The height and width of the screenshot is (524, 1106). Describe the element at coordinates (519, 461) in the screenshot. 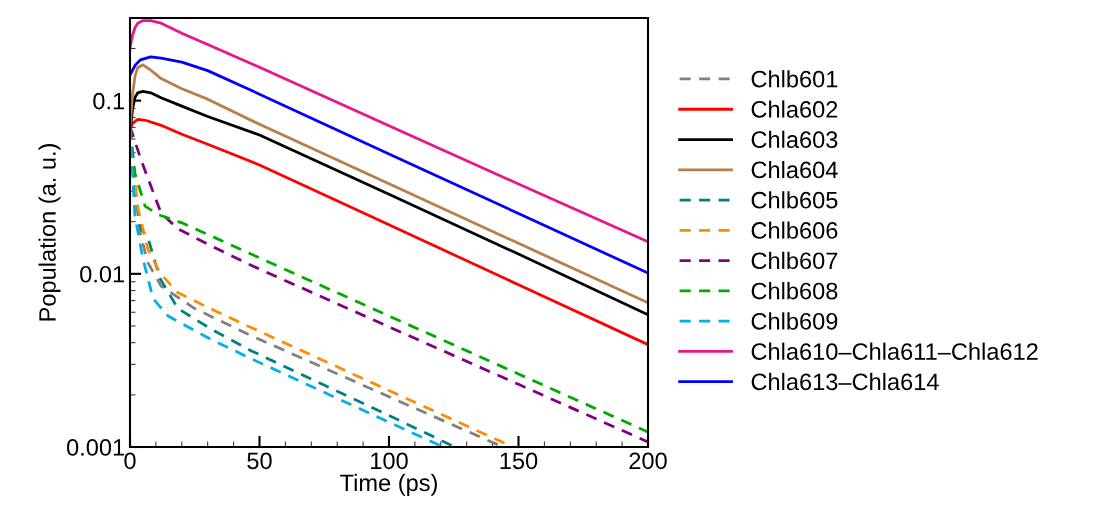

I see `x-tick-label: 150` at that location.